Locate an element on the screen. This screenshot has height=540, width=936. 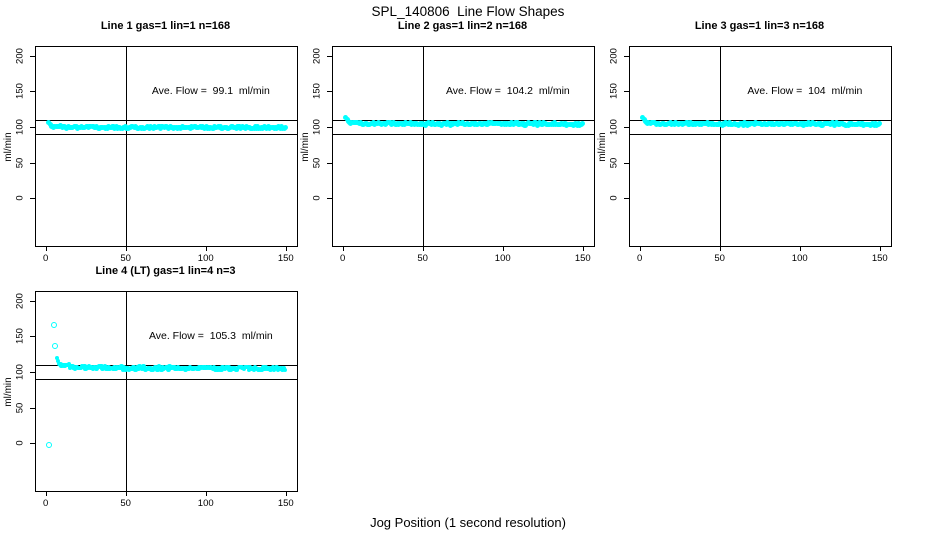
panel-title: Line 2 gas=1 lin=2 n=168 is located at coordinates (462, 26).